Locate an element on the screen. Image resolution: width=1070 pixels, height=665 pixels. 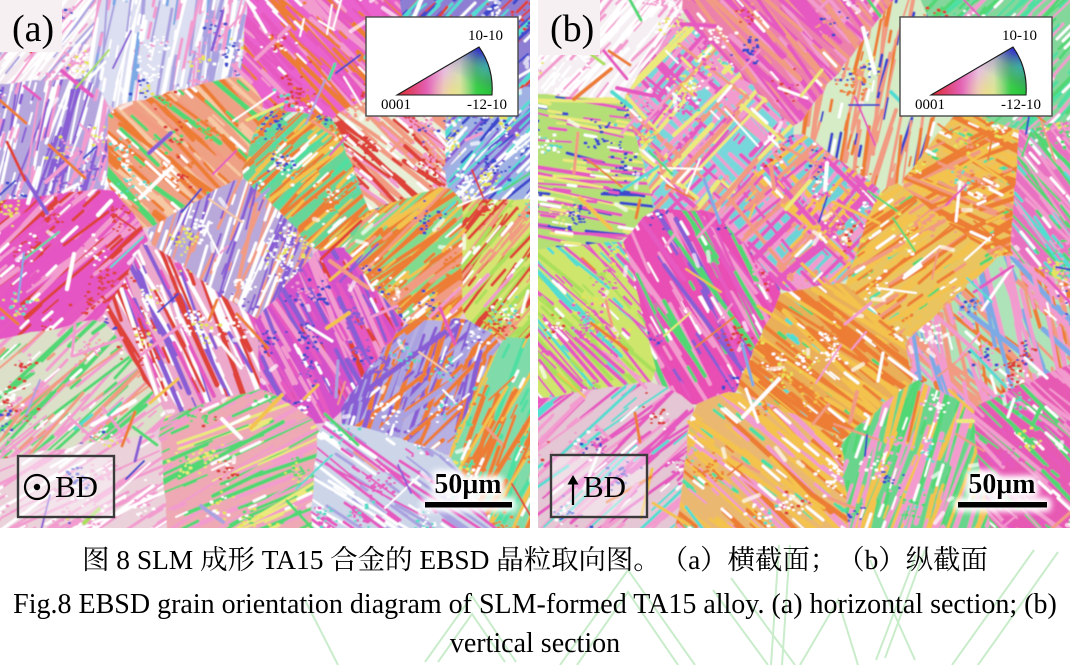
svg-text: vertical section is located at coordinates (535, 643).